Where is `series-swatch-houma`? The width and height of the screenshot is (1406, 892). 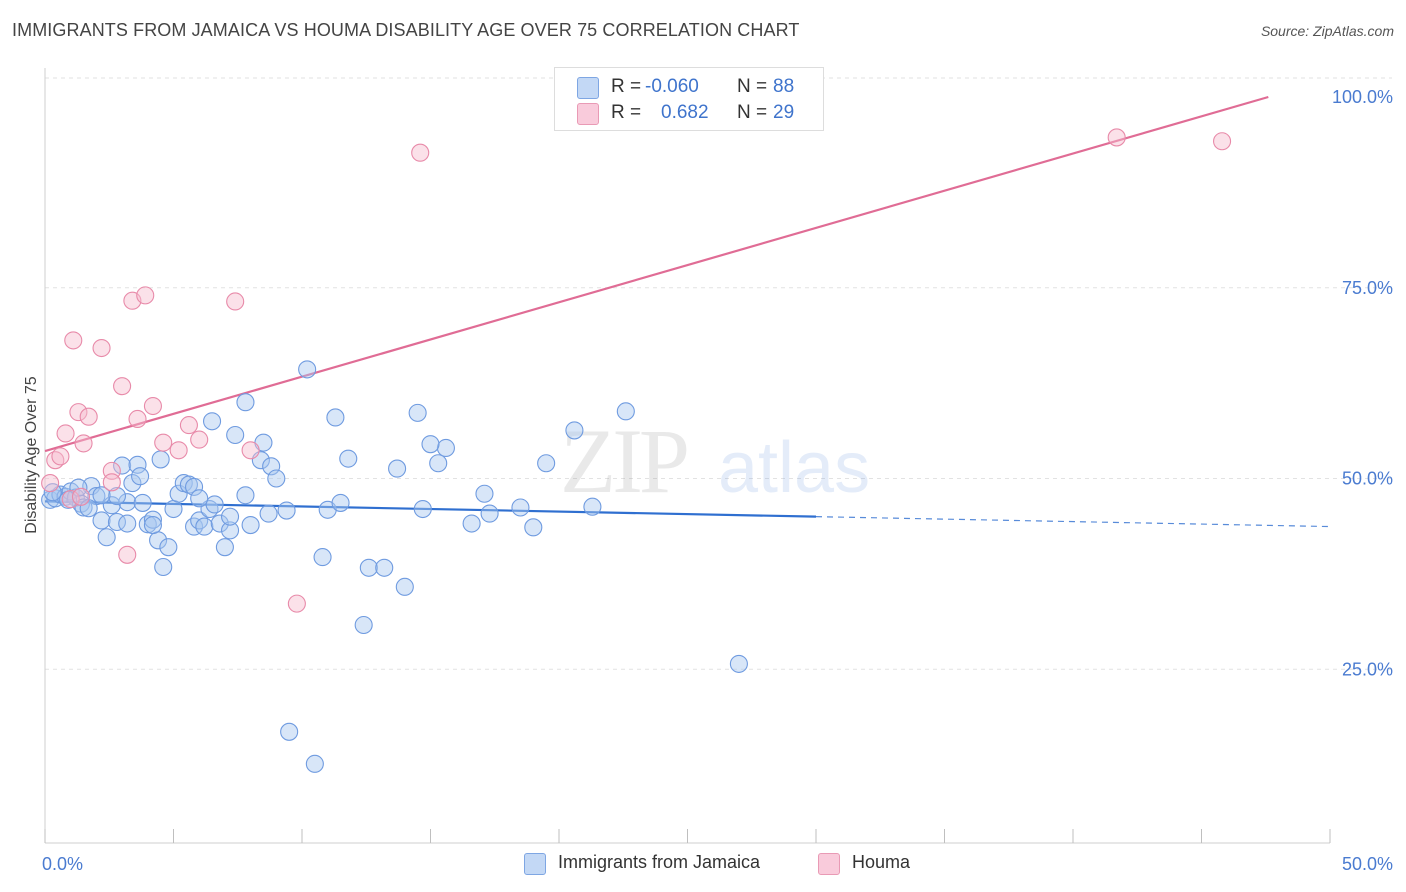
series-swatch-houma is located at coordinates (829, 864).